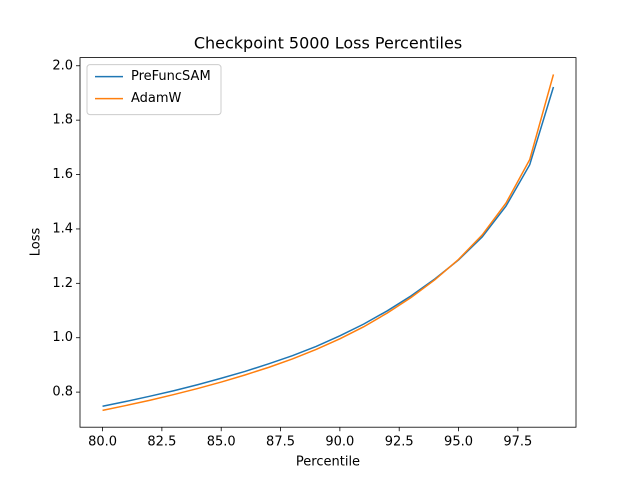 The width and height of the screenshot is (640, 480). Describe the element at coordinates (62, 337) in the screenshot. I see `y-tick-label: 1.0` at that location.